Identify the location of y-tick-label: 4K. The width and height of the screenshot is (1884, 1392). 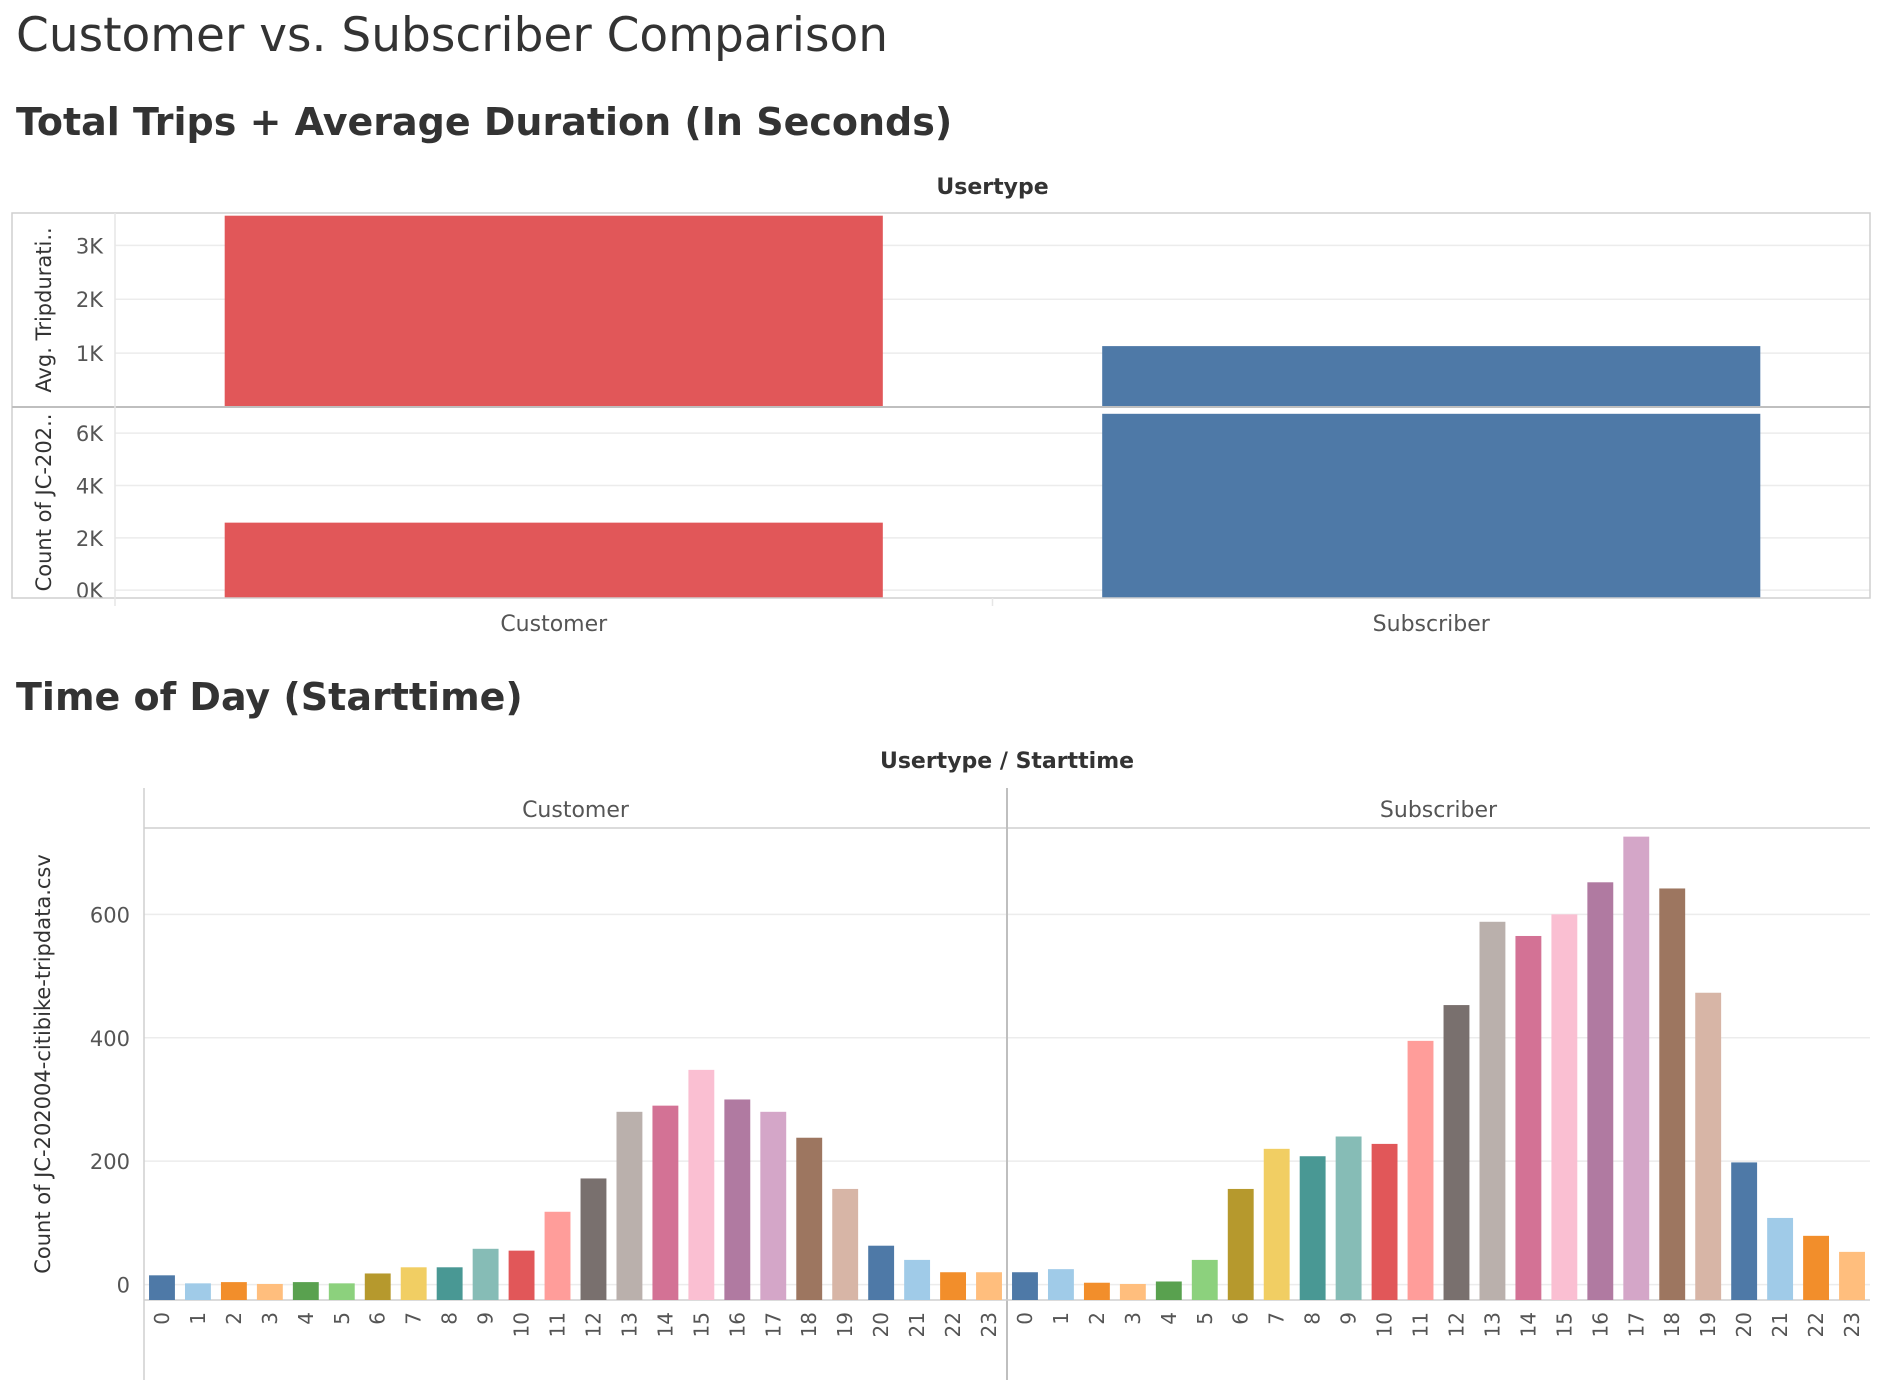
(90, 486).